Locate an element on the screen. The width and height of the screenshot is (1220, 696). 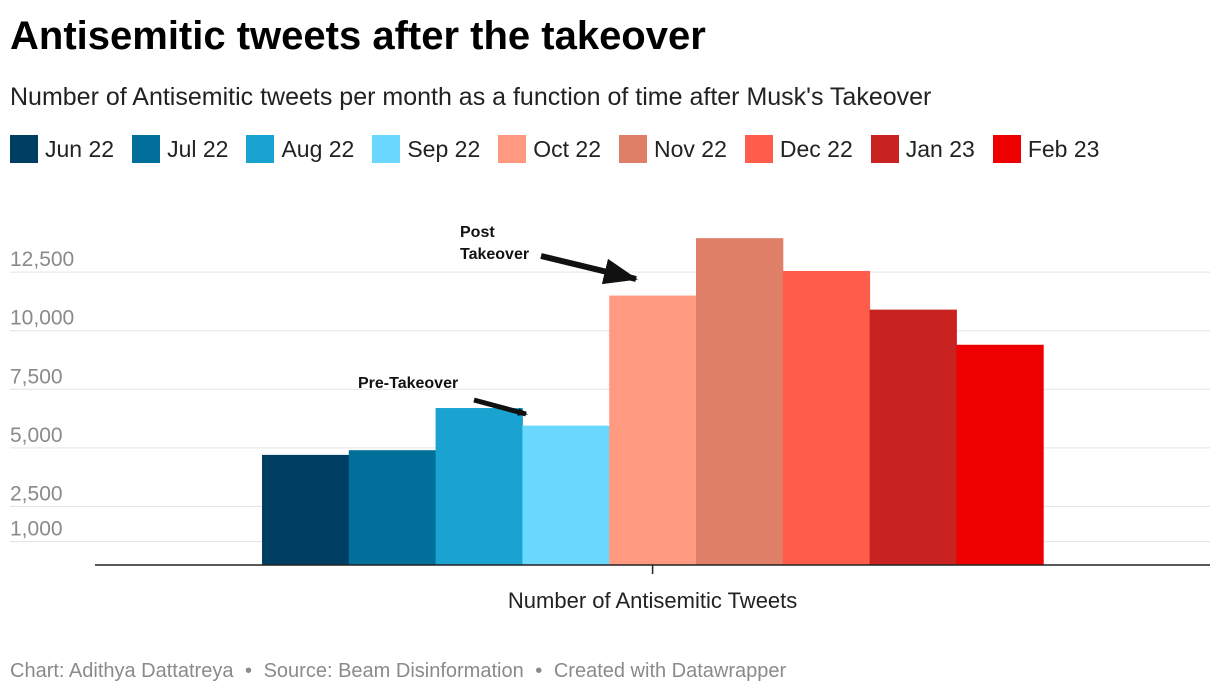
legend-item: Jun 22 is located at coordinates (62, 149).